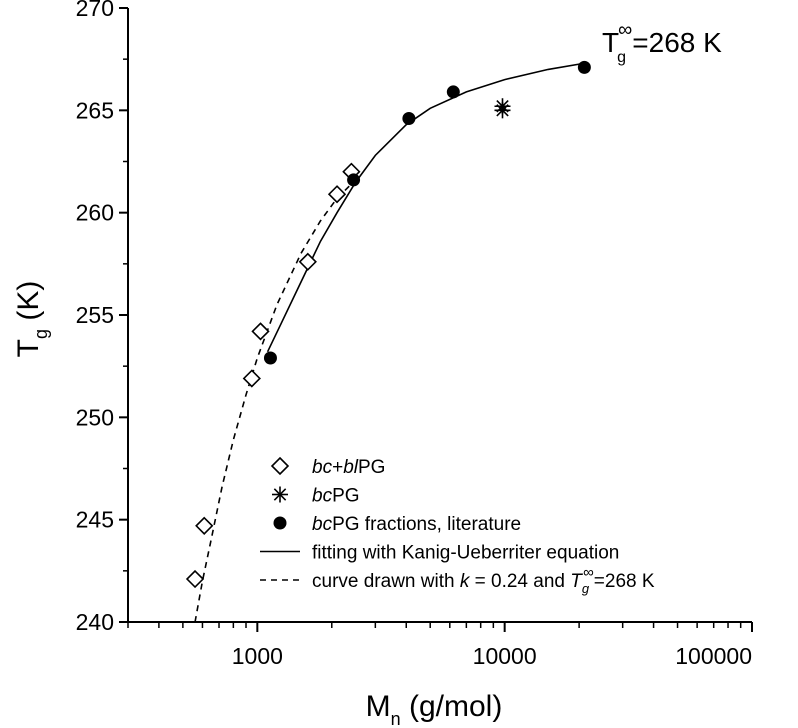 The width and height of the screenshot is (798, 728). I want to click on y-tick-label: 270, so click(95, 10).